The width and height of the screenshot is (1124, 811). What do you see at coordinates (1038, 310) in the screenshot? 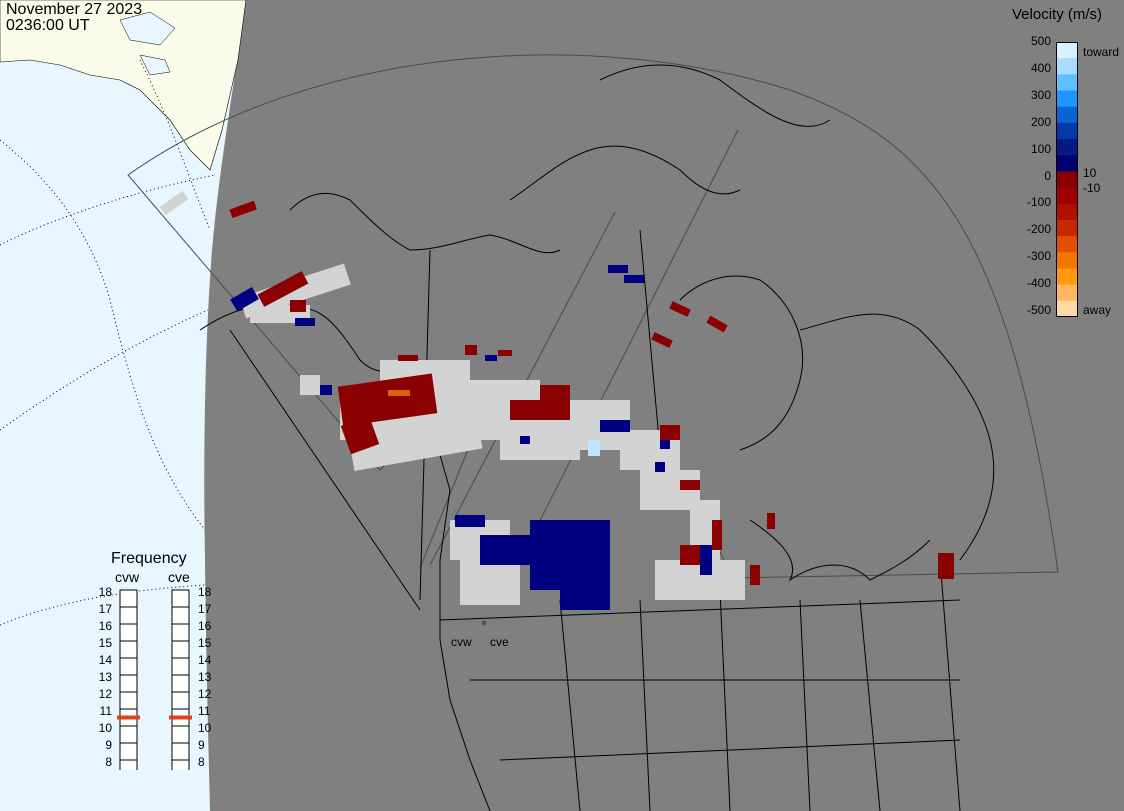
I see `colorbar-tick-label: -500` at bounding box center [1038, 310].